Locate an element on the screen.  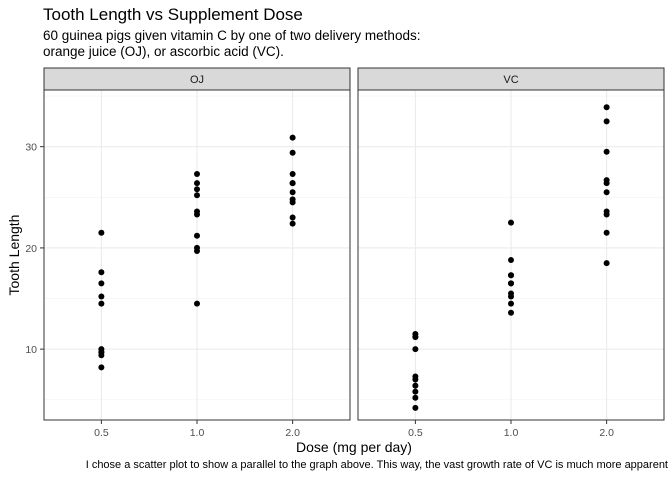
facet-strip-label: VC is located at coordinates (510, 80).